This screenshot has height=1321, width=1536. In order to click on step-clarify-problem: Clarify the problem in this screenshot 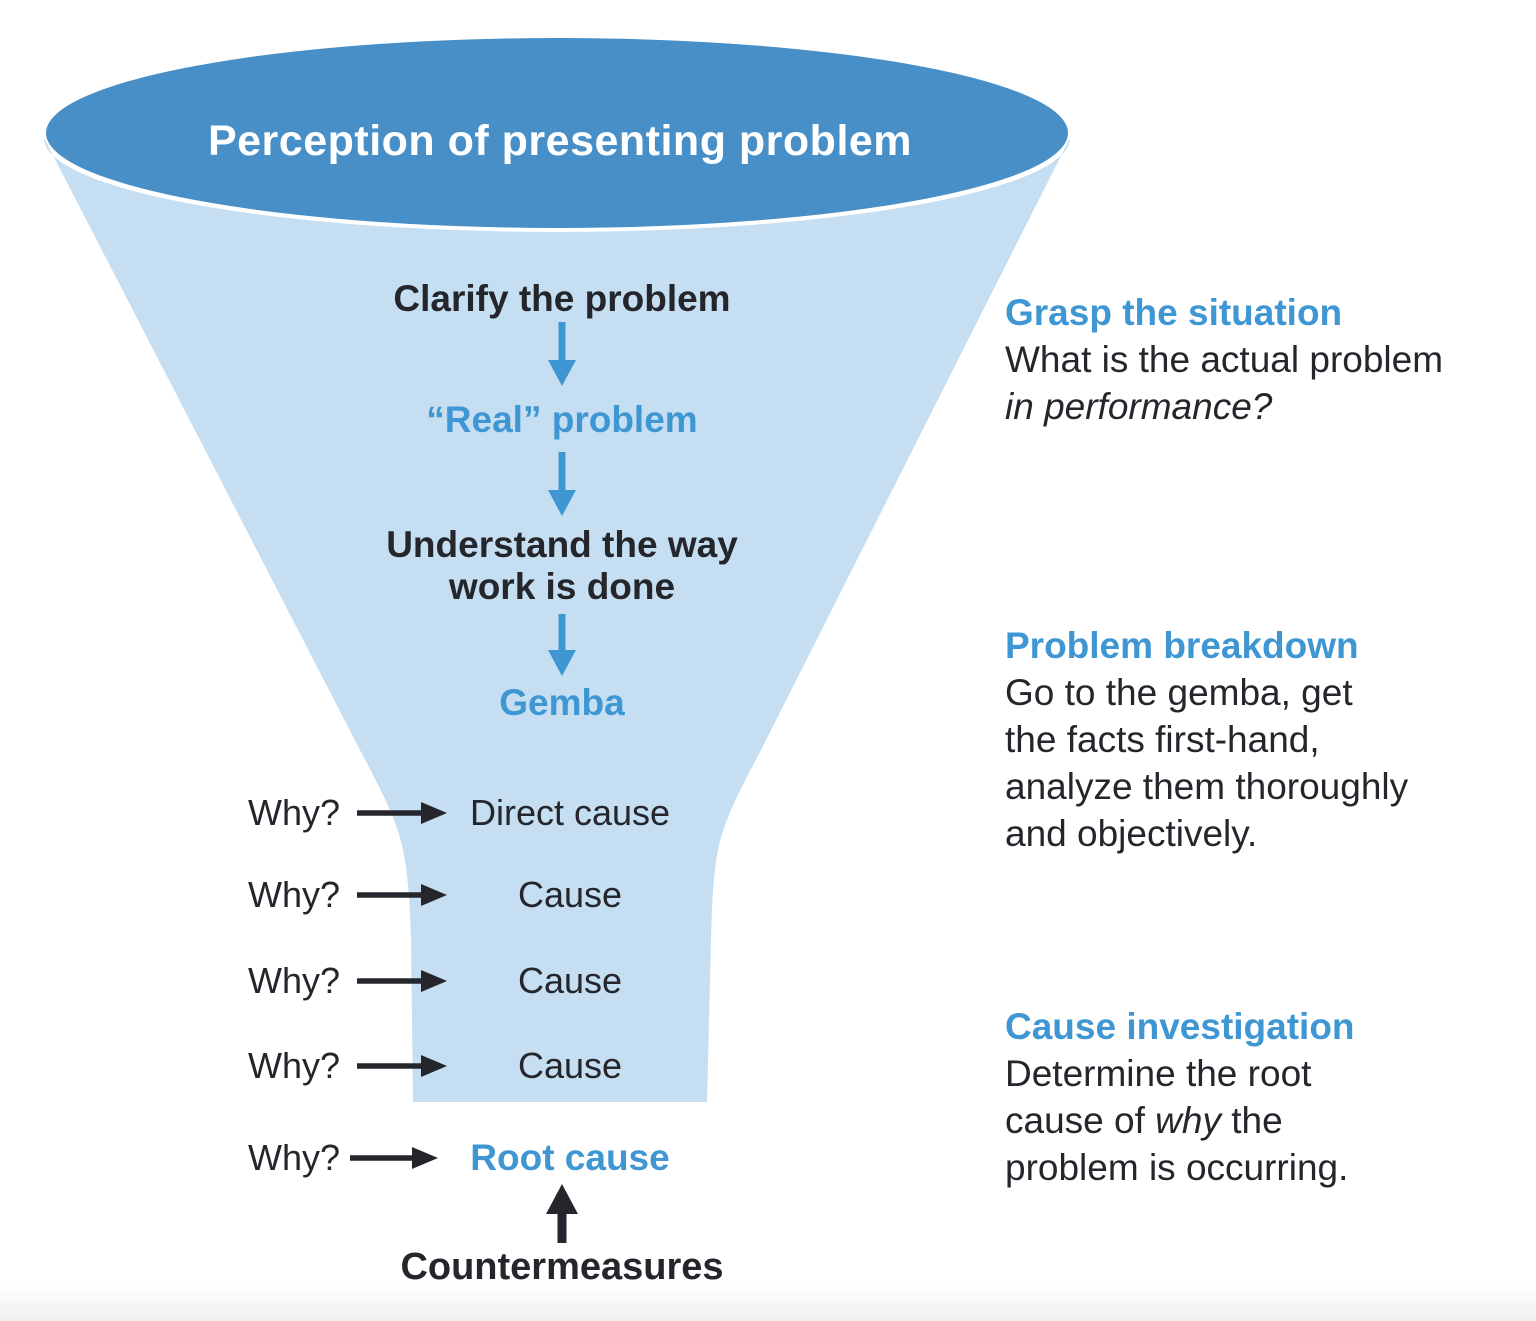, I will do `click(562, 298)`.